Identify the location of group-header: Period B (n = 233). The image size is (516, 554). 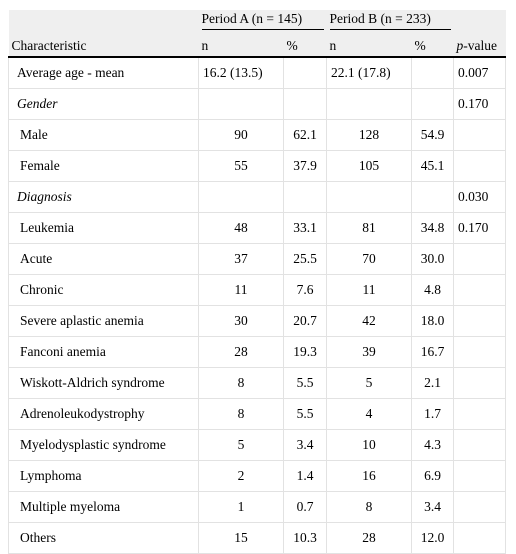
(390, 20).